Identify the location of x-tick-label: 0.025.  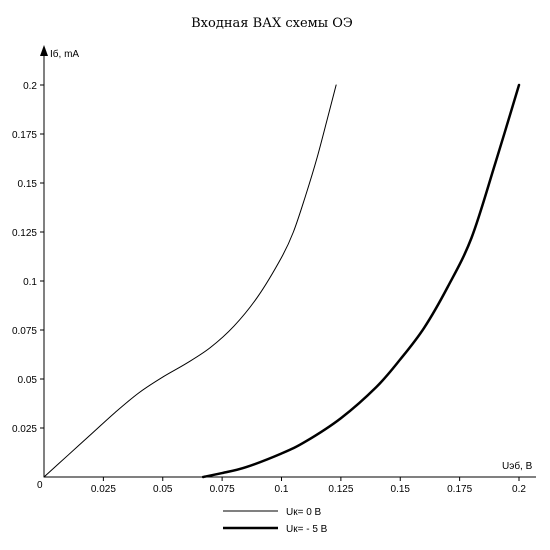
(103, 489).